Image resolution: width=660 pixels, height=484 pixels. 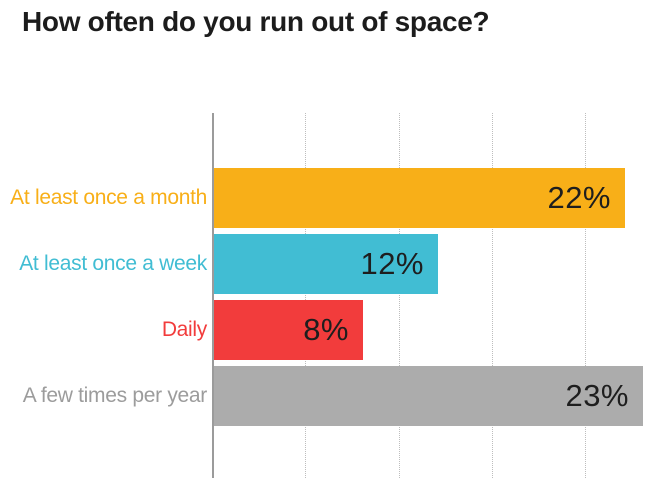 I want to click on category-label: Daily, so click(x=184, y=329).